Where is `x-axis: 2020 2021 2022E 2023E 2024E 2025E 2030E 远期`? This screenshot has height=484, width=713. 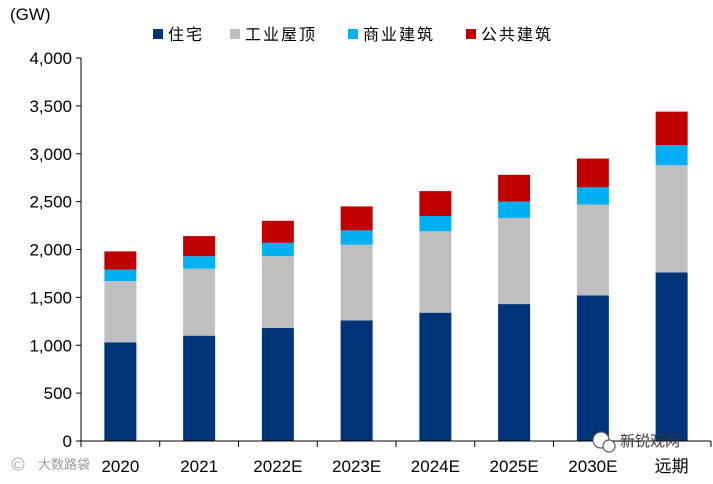
x-axis: 2020 2021 2022E 2023E 2024E 2025E 2030E 远期 is located at coordinates (396, 458).